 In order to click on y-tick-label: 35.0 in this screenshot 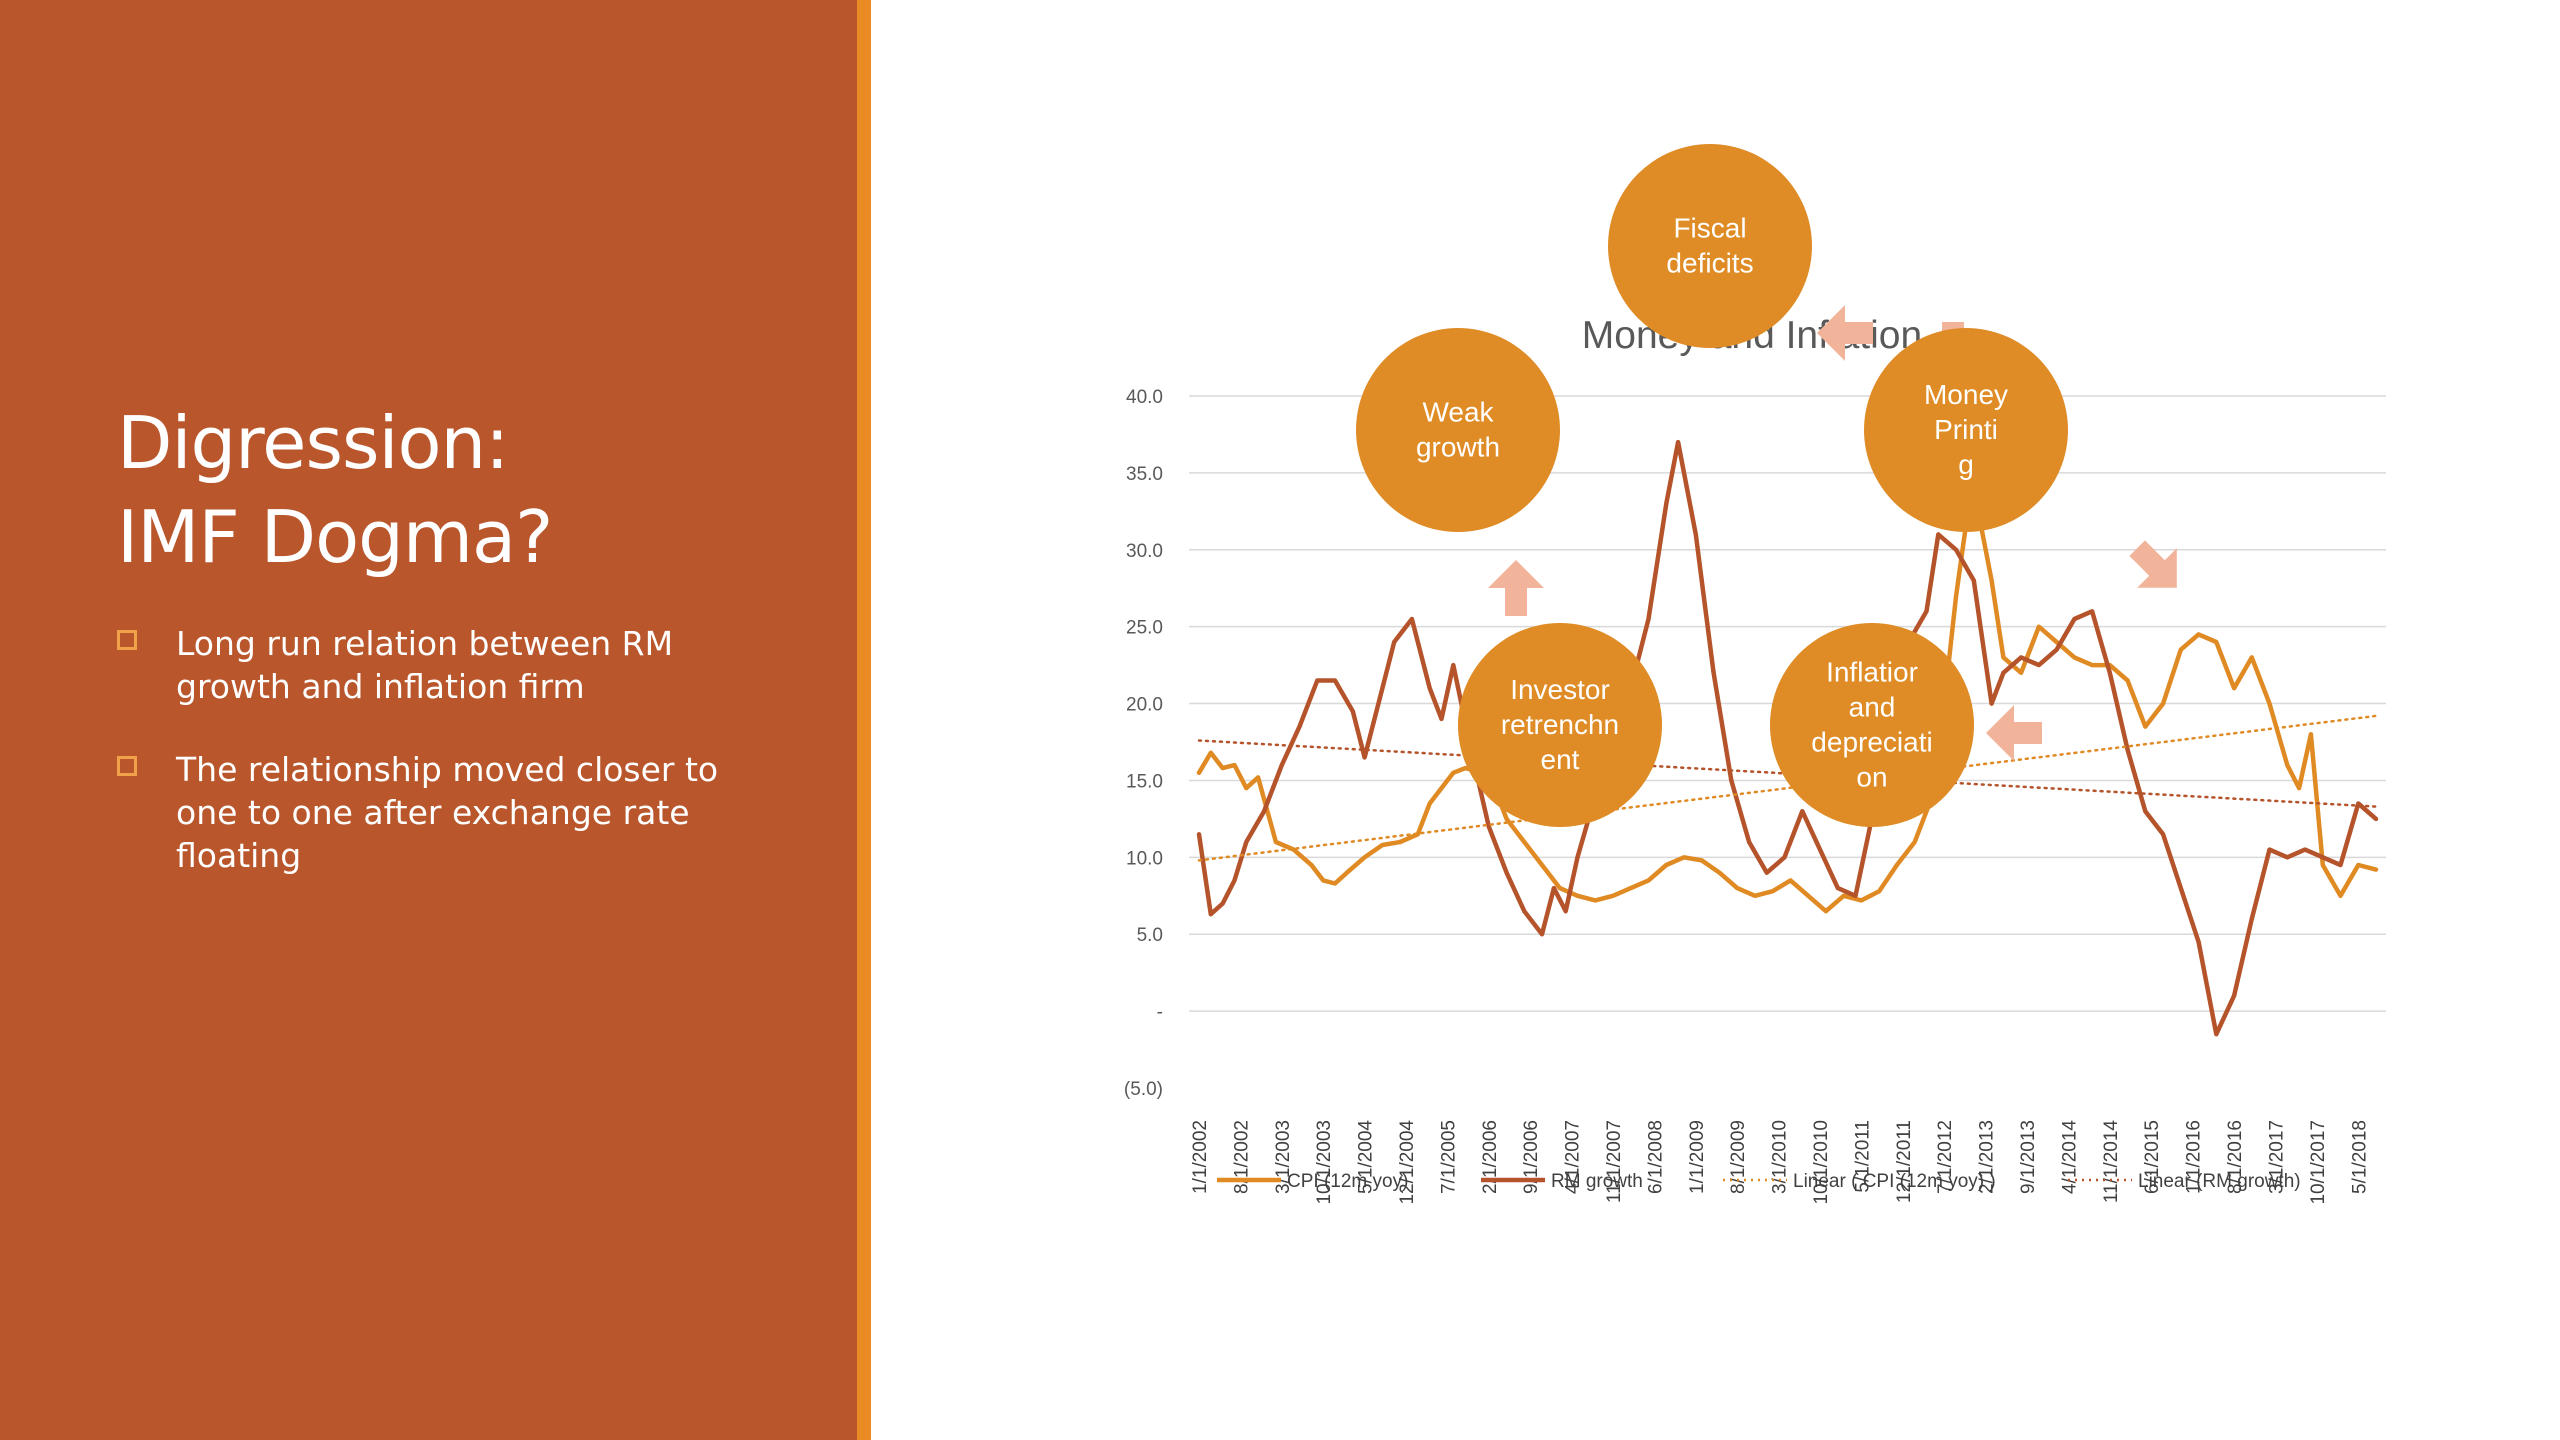, I will do `click(1144, 474)`.